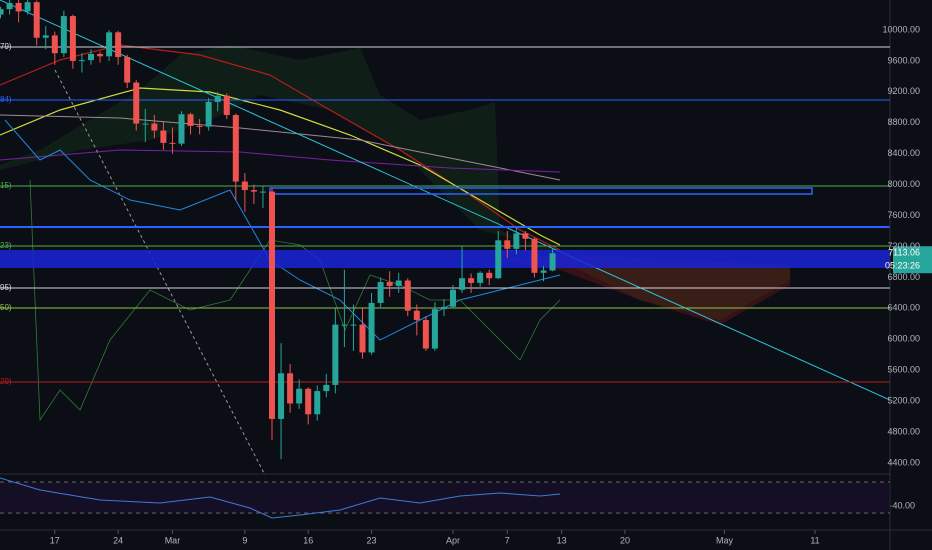  What do you see at coordinates (244, 540) in the screenshot?
I see `x-tick-label: 9` at bounding box center [244, 540].